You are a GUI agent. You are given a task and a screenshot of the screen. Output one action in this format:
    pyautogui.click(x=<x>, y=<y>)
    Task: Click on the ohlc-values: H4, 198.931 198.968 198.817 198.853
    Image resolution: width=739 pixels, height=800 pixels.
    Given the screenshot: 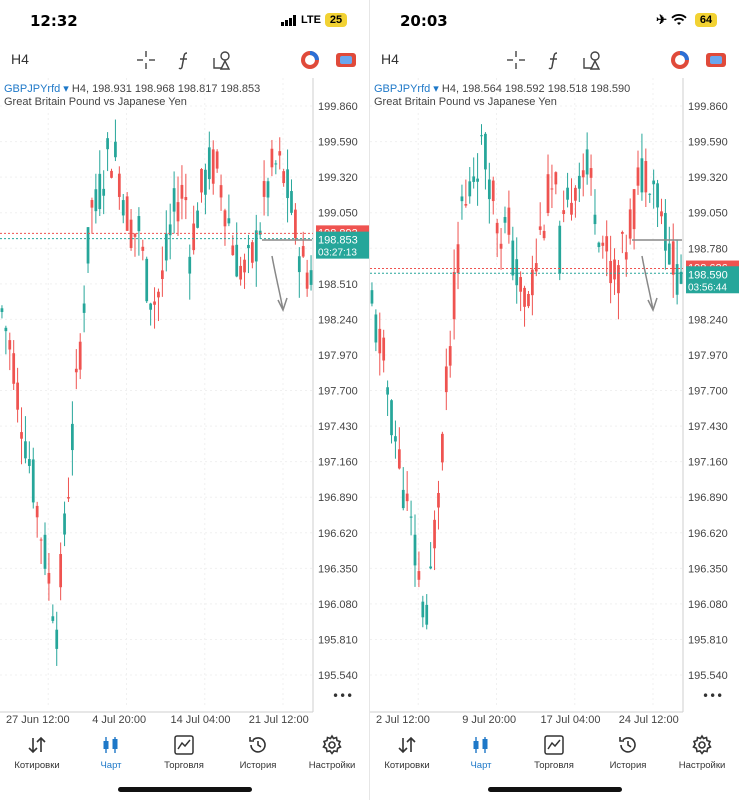 What is the action you would take?
    pyautogui.click(x=166, y=89)
    